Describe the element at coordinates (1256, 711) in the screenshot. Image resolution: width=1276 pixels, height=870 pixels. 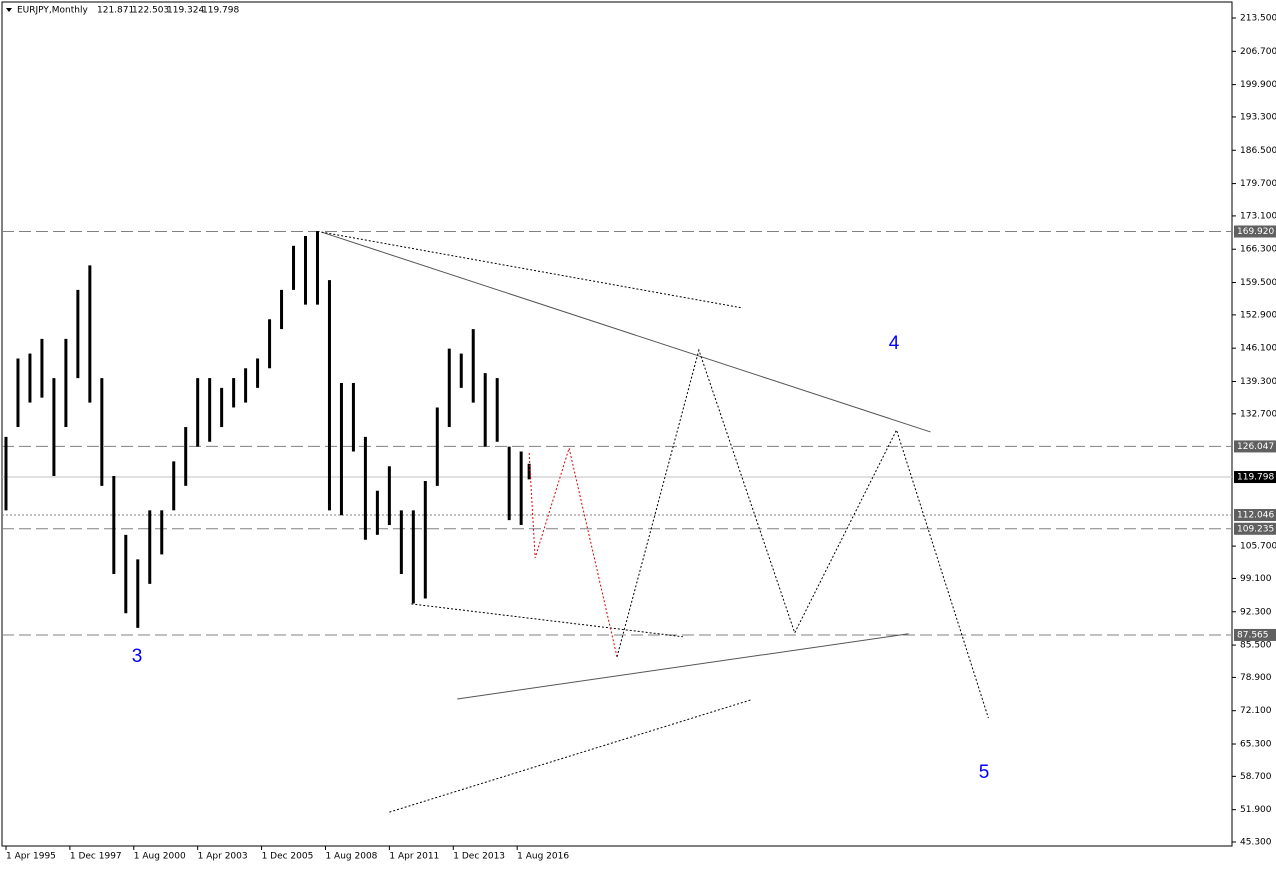
I see `y-tick-label: 72.100` at that location.